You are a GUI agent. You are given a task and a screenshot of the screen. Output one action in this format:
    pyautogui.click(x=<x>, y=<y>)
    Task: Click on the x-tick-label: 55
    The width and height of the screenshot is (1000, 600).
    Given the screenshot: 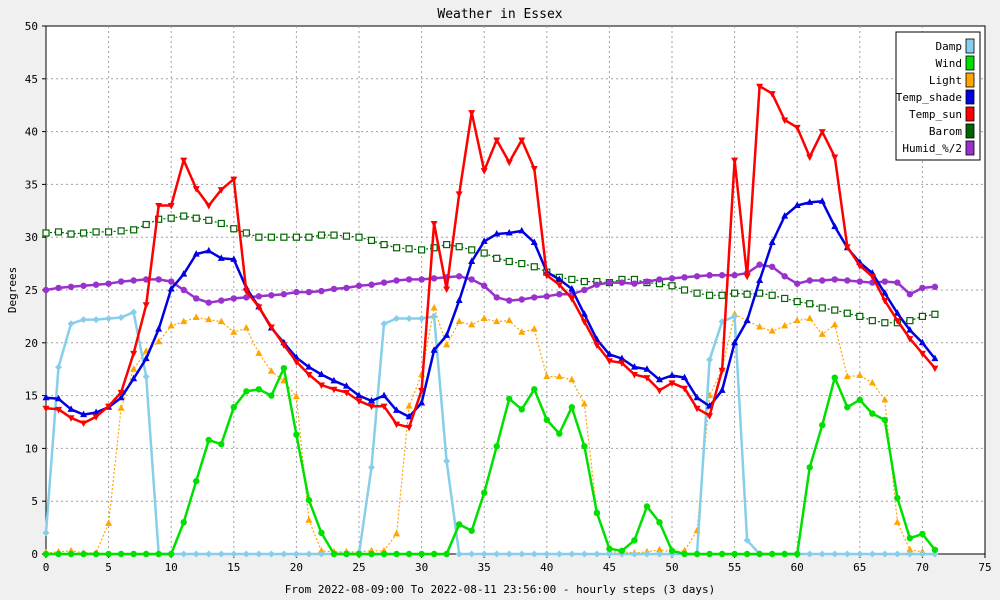 What is the action you would take?
    pyautogui.click(x=734, y=567)
    